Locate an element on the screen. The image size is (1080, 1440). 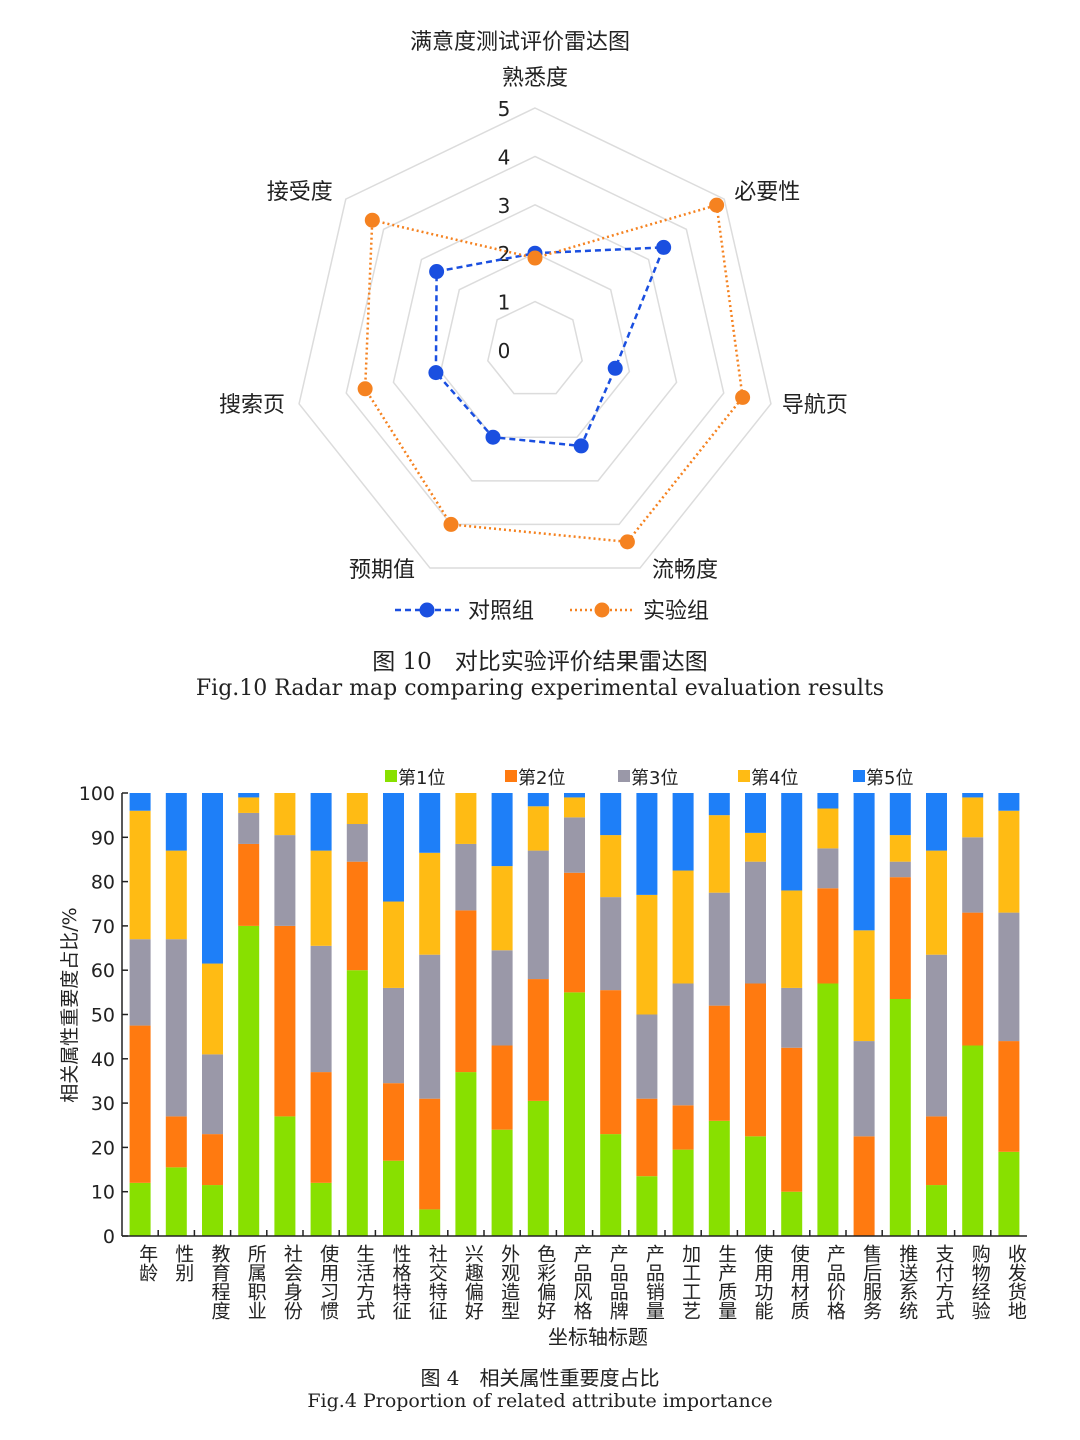
legend-marker is located at coordinates (602, 610).